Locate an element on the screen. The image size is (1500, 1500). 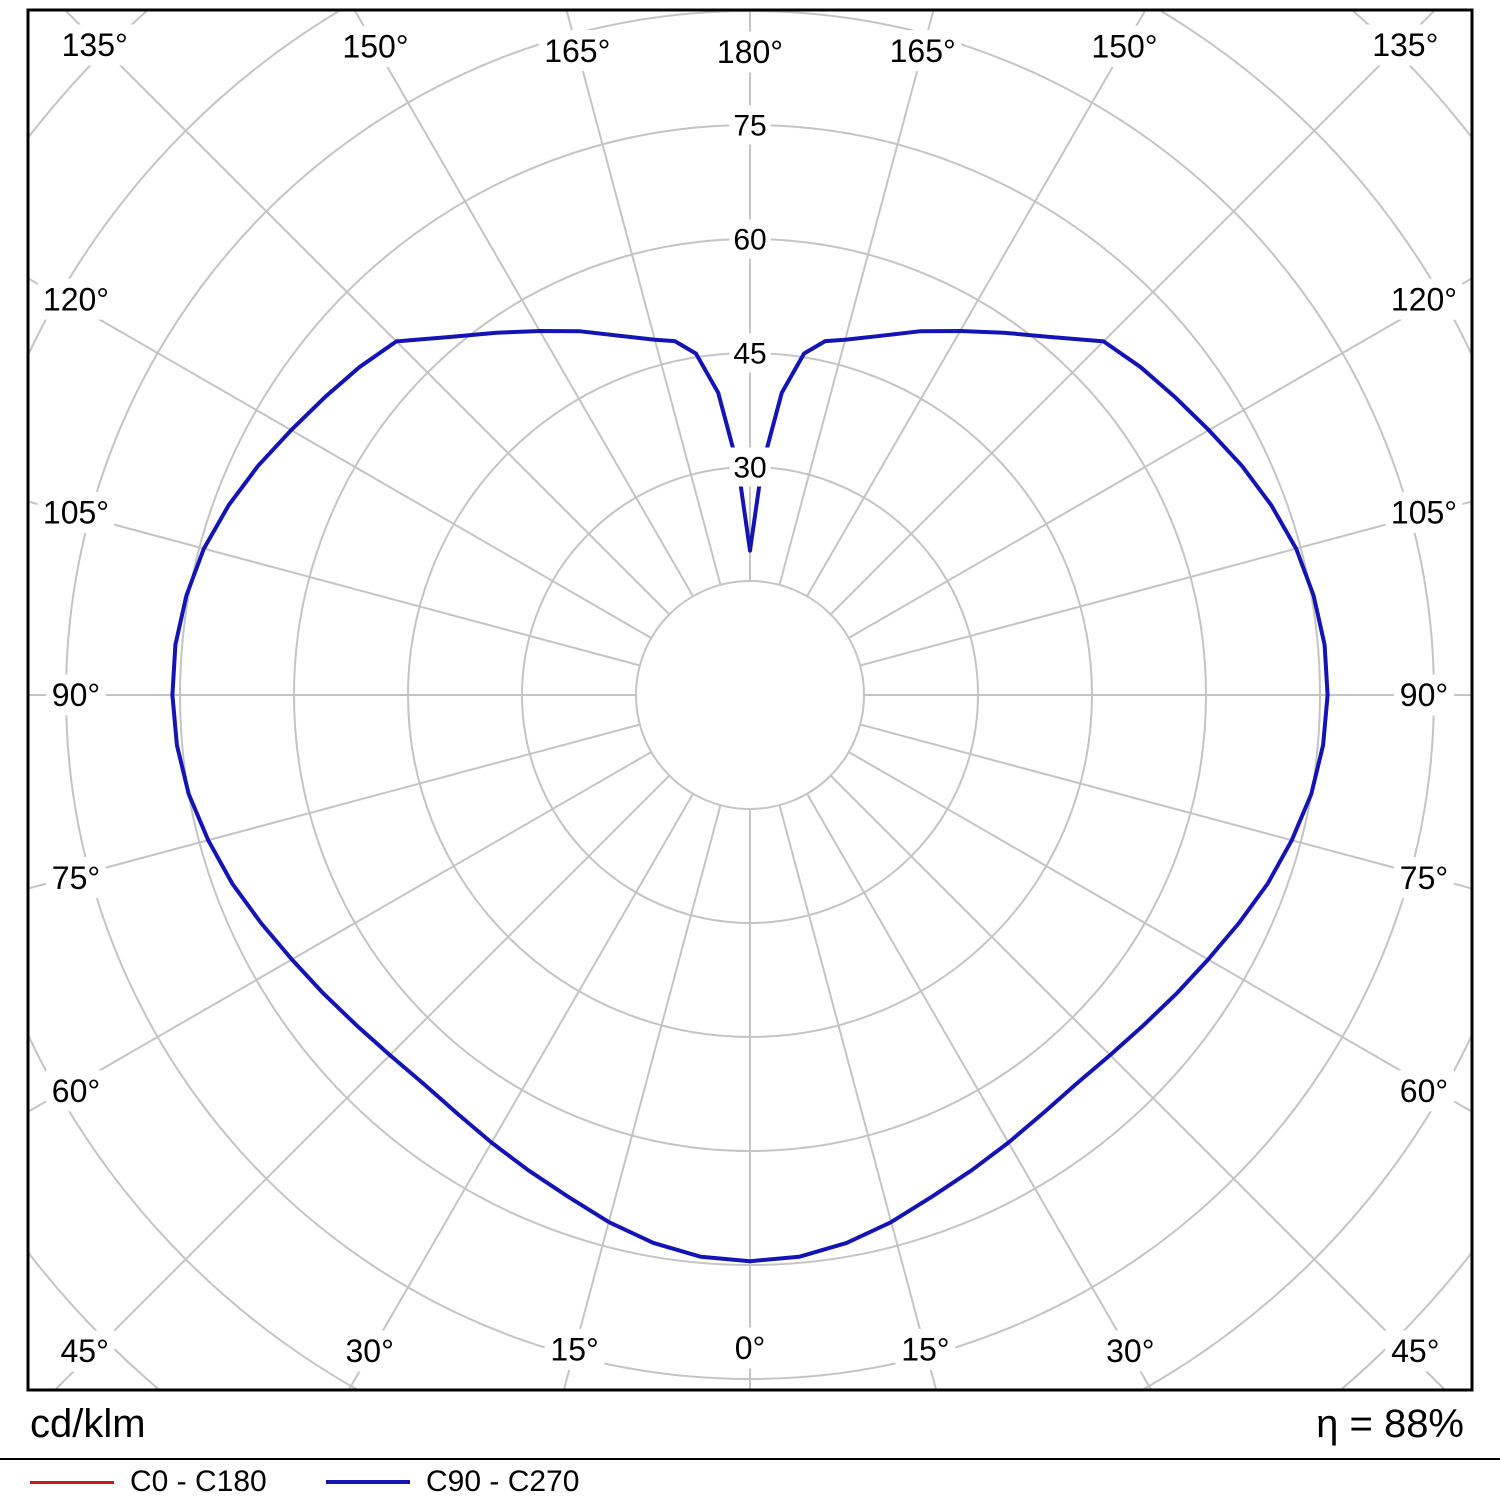
angle-label-120-left-bg is located at coordinates (76, 299).